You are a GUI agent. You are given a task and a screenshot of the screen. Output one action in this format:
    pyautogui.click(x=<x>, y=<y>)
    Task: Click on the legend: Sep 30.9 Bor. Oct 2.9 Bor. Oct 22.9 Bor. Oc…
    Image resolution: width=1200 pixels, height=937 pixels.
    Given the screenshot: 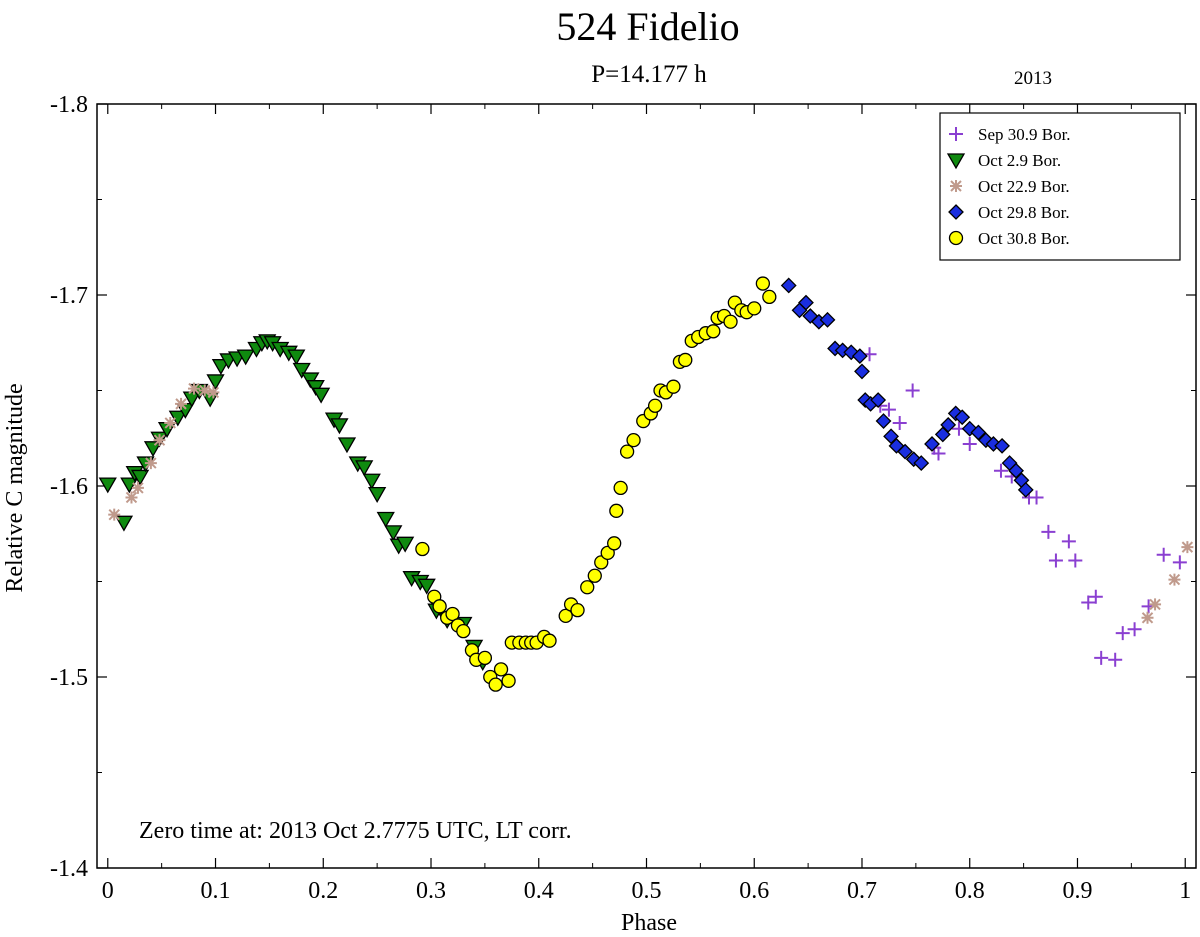 What is the action you would take?
    pyautogui.click(x=1060, y=186)
    